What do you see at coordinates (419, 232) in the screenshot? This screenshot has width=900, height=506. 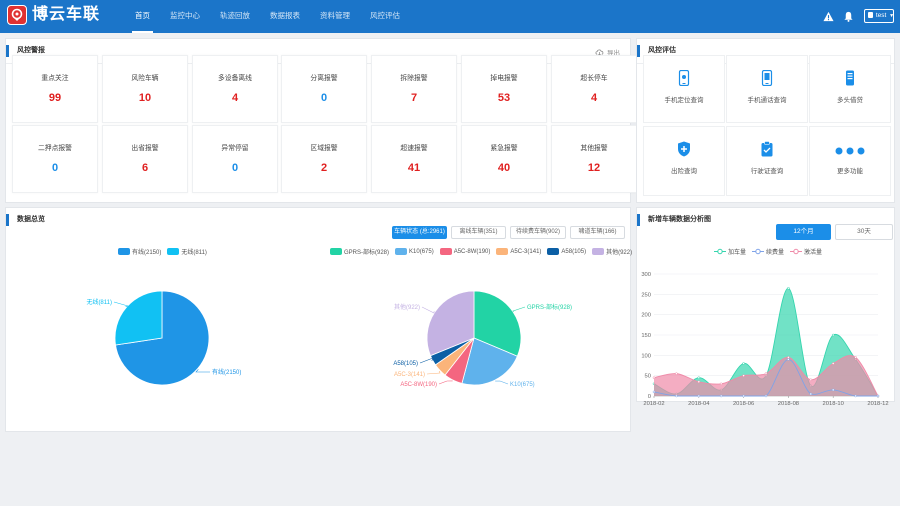 I see `filter-vehicle-status: 车辆状态 (总:2961)` at bounding box center [419, 232].